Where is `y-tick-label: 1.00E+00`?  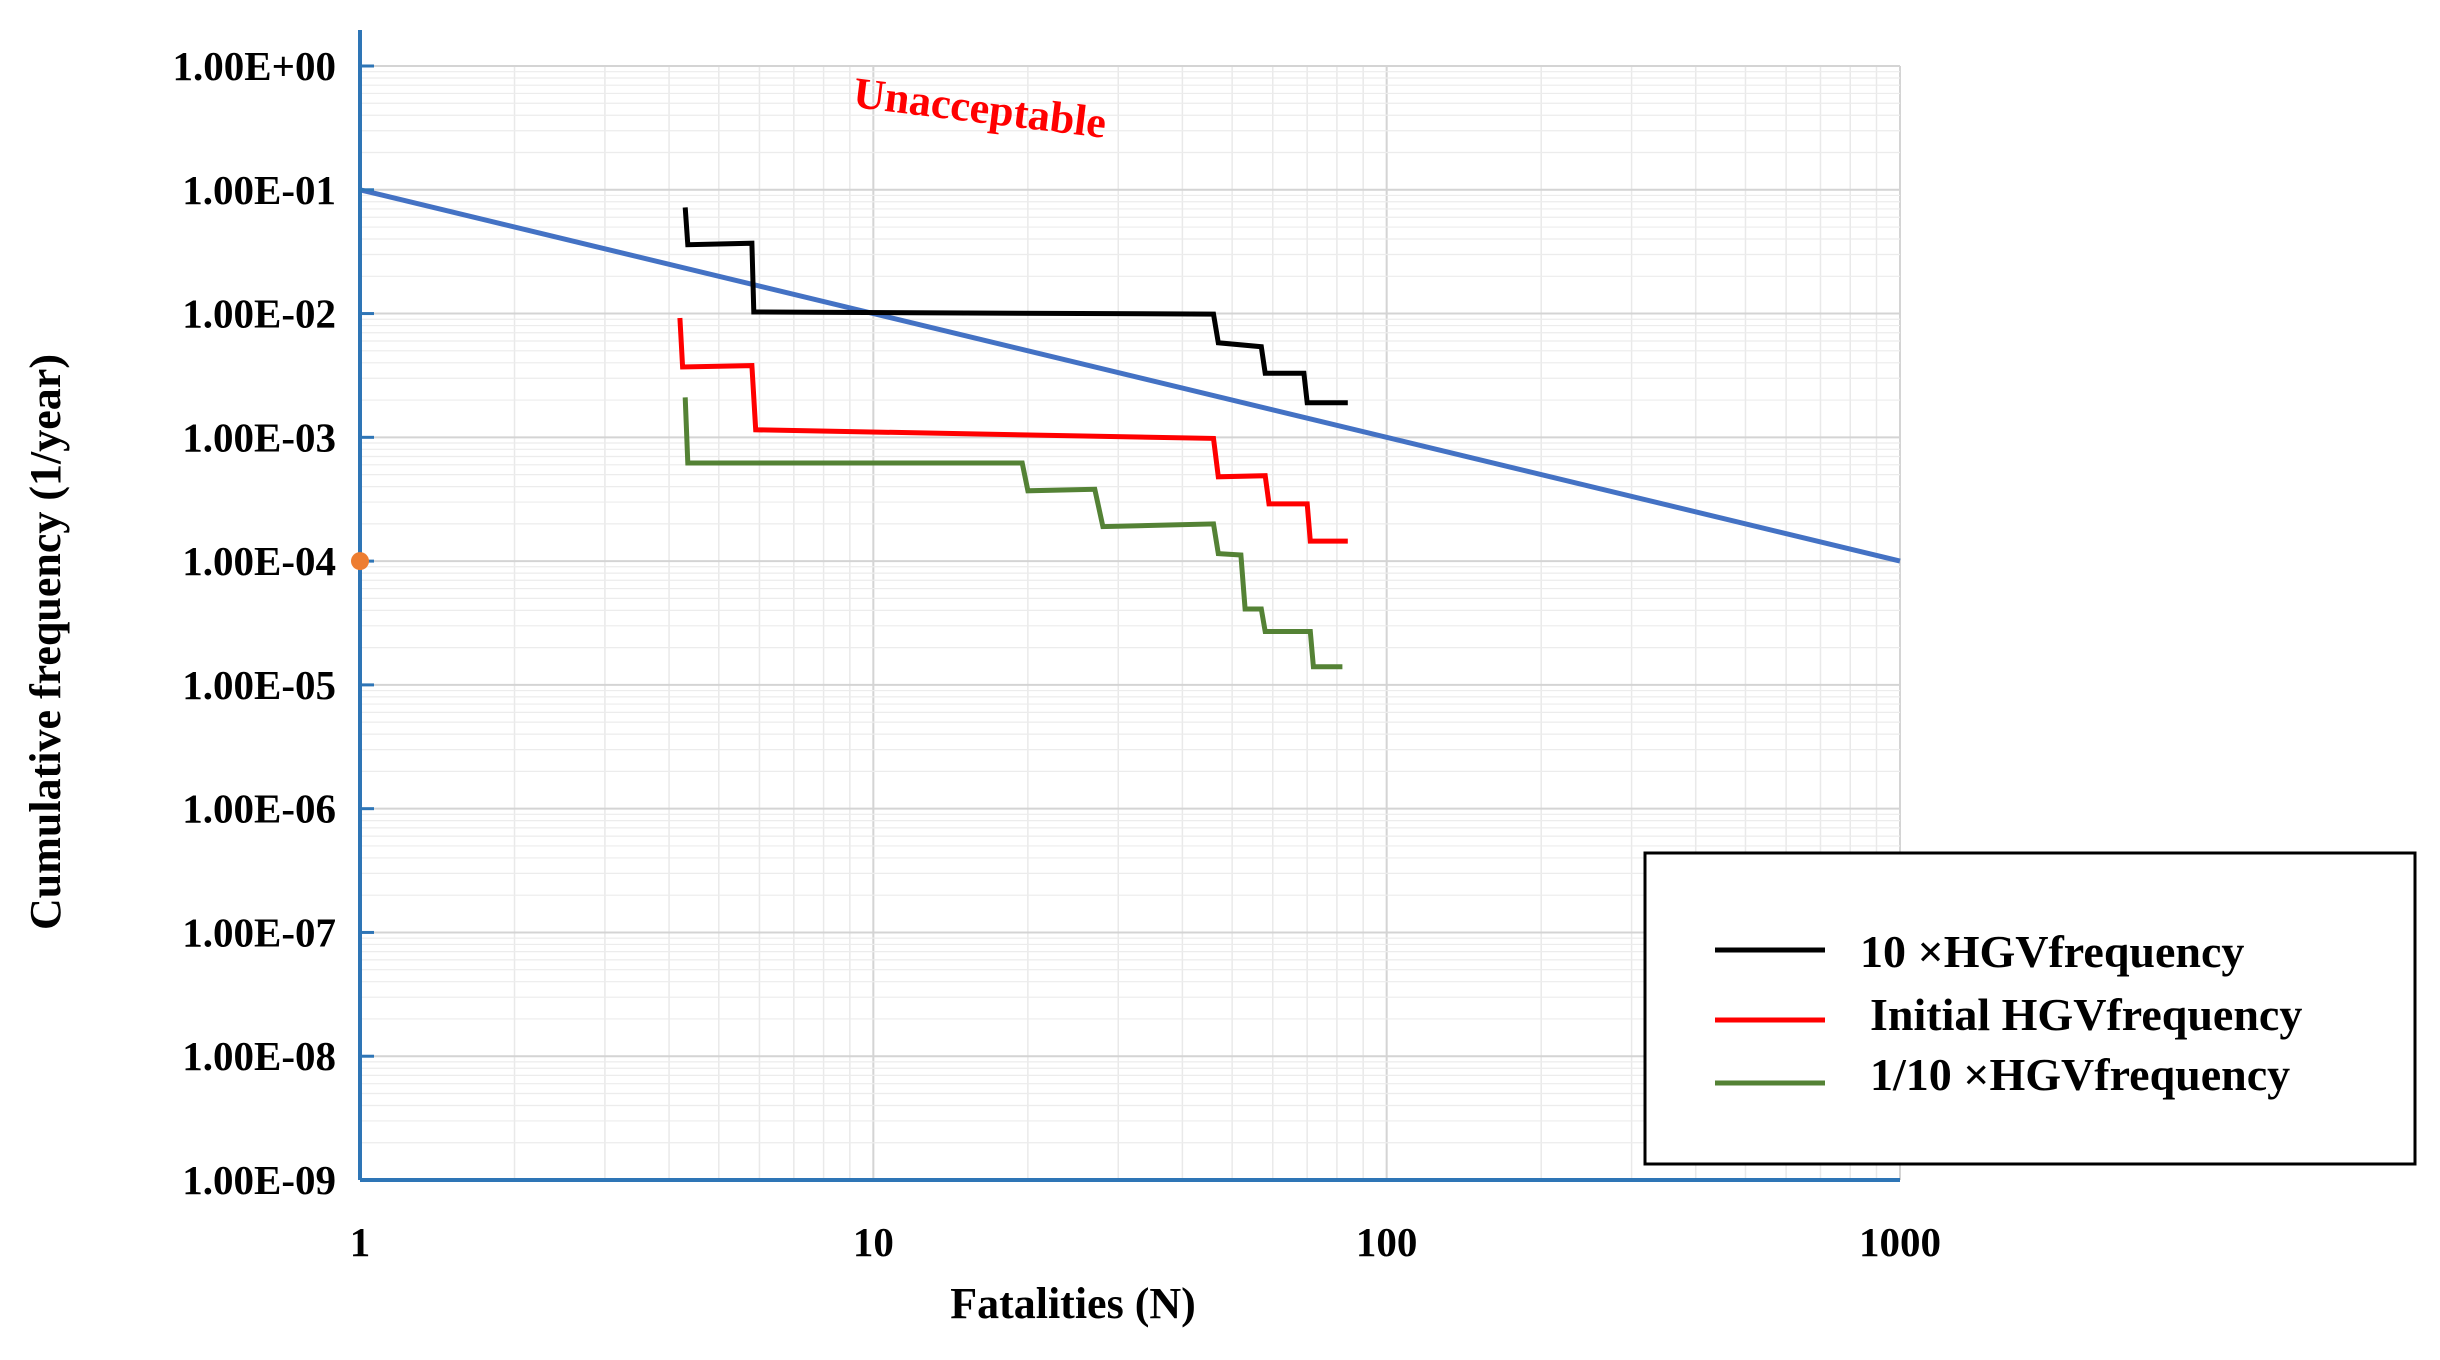 y-tick-label: 1.00E+00 is located at coordinates (254, 66).